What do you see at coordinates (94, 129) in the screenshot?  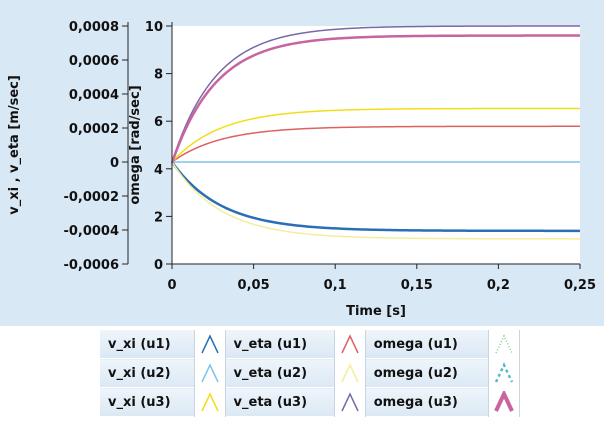 I see `left-y-tick-label: 0,0002` at bounding box center [94, 129].